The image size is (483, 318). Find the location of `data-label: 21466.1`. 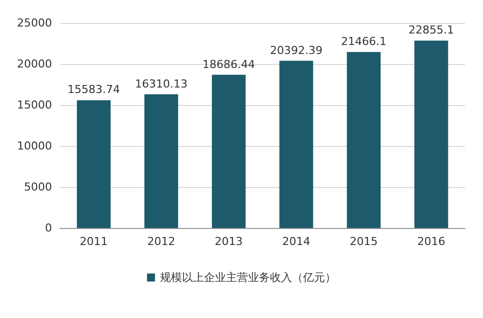

data-label: 21466.1 is located at coordinates (363, 41).